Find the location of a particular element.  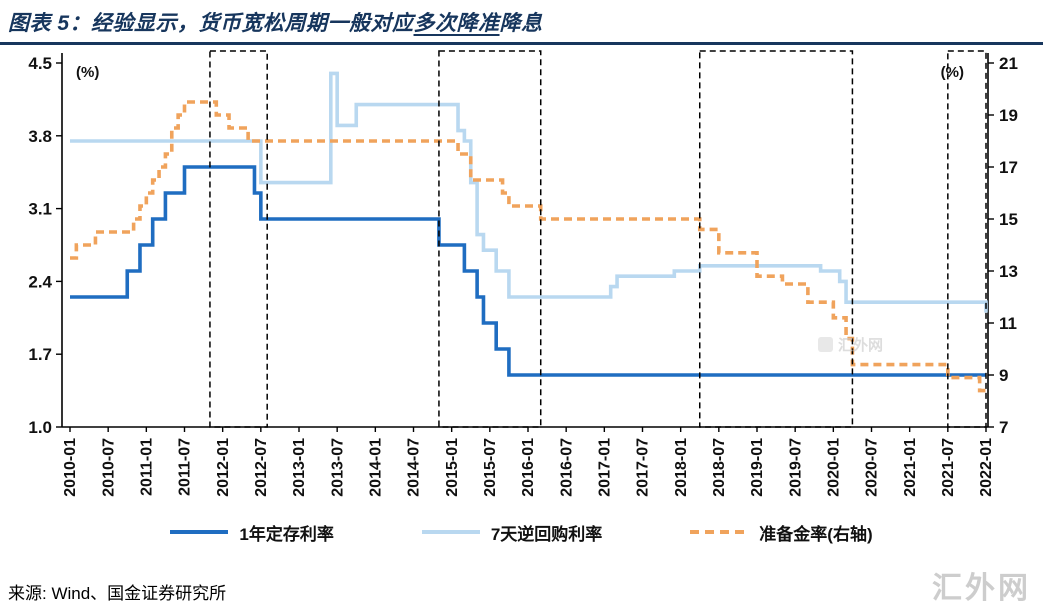

y-tick-label-right: 21 is located at coordinates (1008, 63).